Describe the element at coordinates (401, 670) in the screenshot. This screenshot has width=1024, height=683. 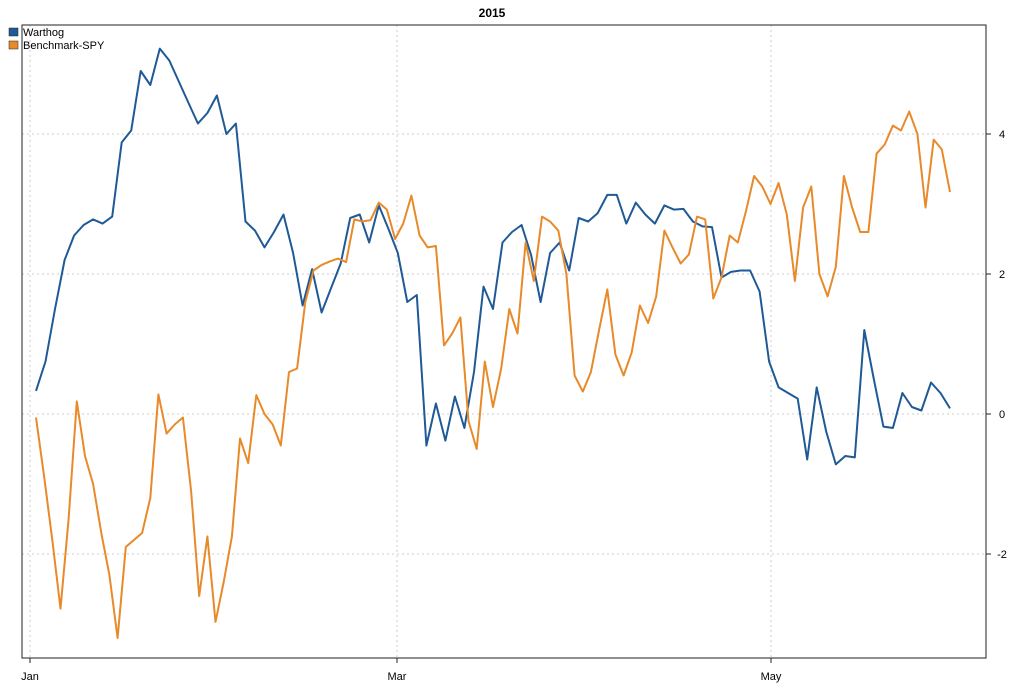
I see `x-axis: Jan Mar May` at that location.